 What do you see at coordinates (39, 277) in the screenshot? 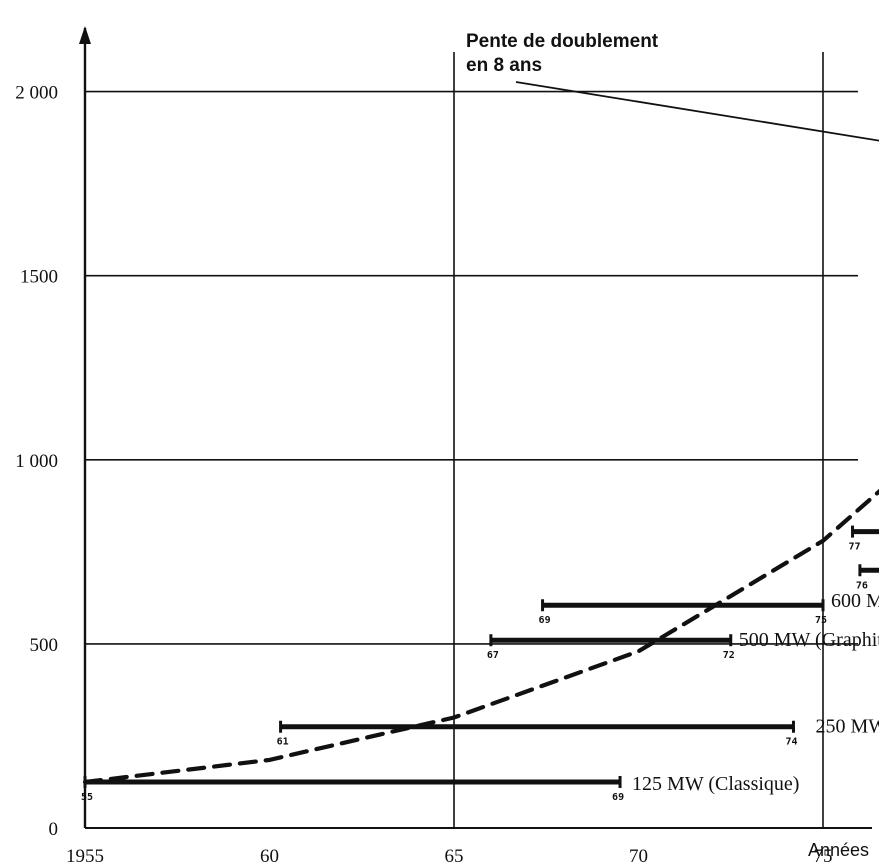
I see `y-tick-label: 1500` at bounding box center [39, 277].